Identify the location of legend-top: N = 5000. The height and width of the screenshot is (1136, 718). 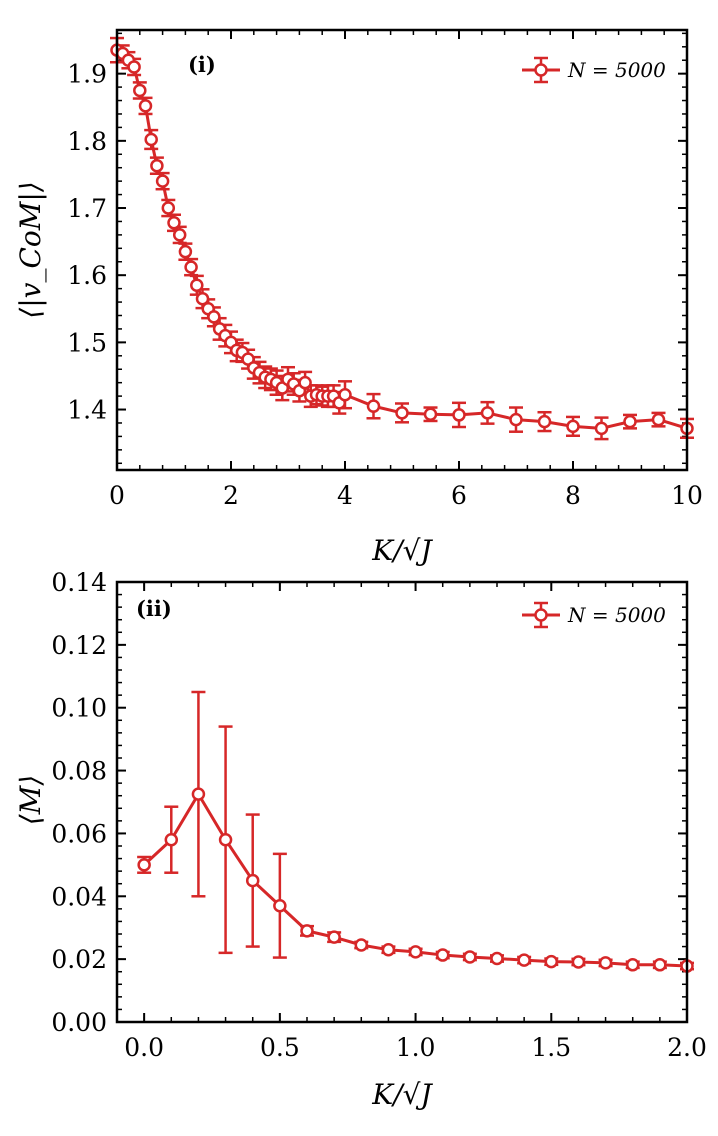
(594, 70).